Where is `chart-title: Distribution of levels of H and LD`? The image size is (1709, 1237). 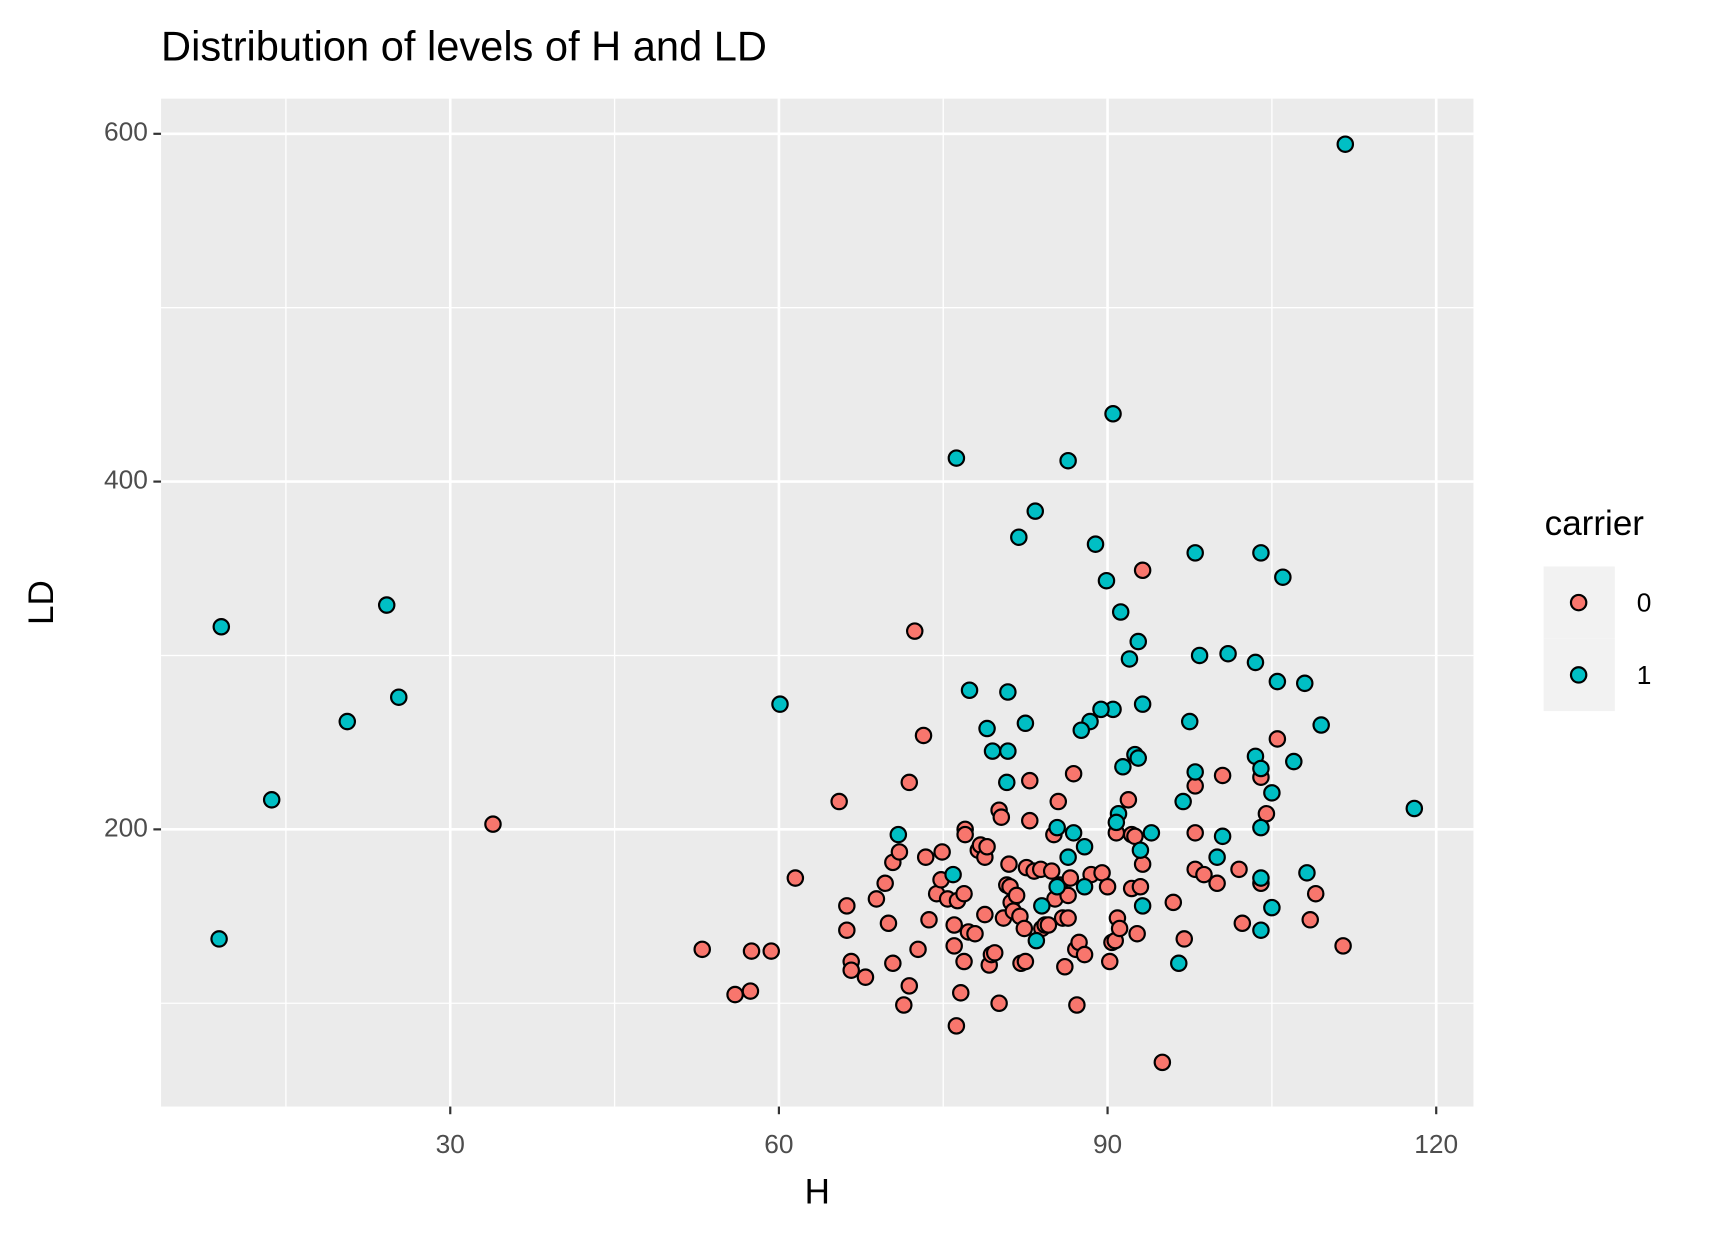 chart-title: Distribution of levels of H and LD is located at coordinates (464, 45).